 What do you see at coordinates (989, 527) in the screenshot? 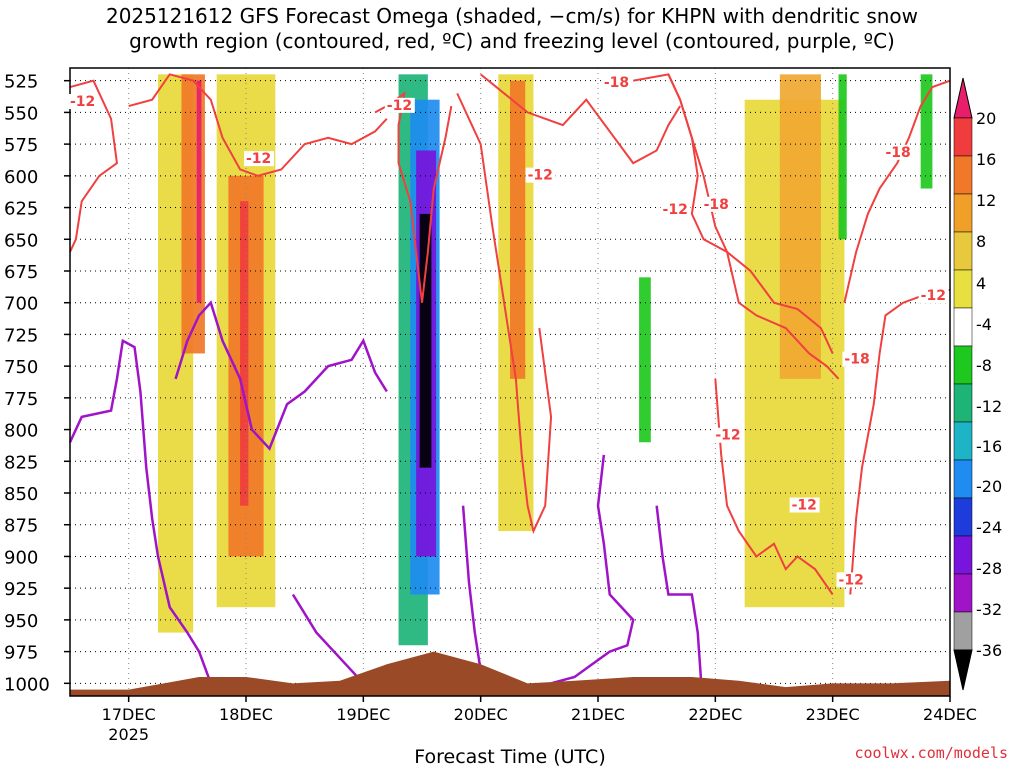
I see `colorbar-label: -24` at bounding box center [989, 527].